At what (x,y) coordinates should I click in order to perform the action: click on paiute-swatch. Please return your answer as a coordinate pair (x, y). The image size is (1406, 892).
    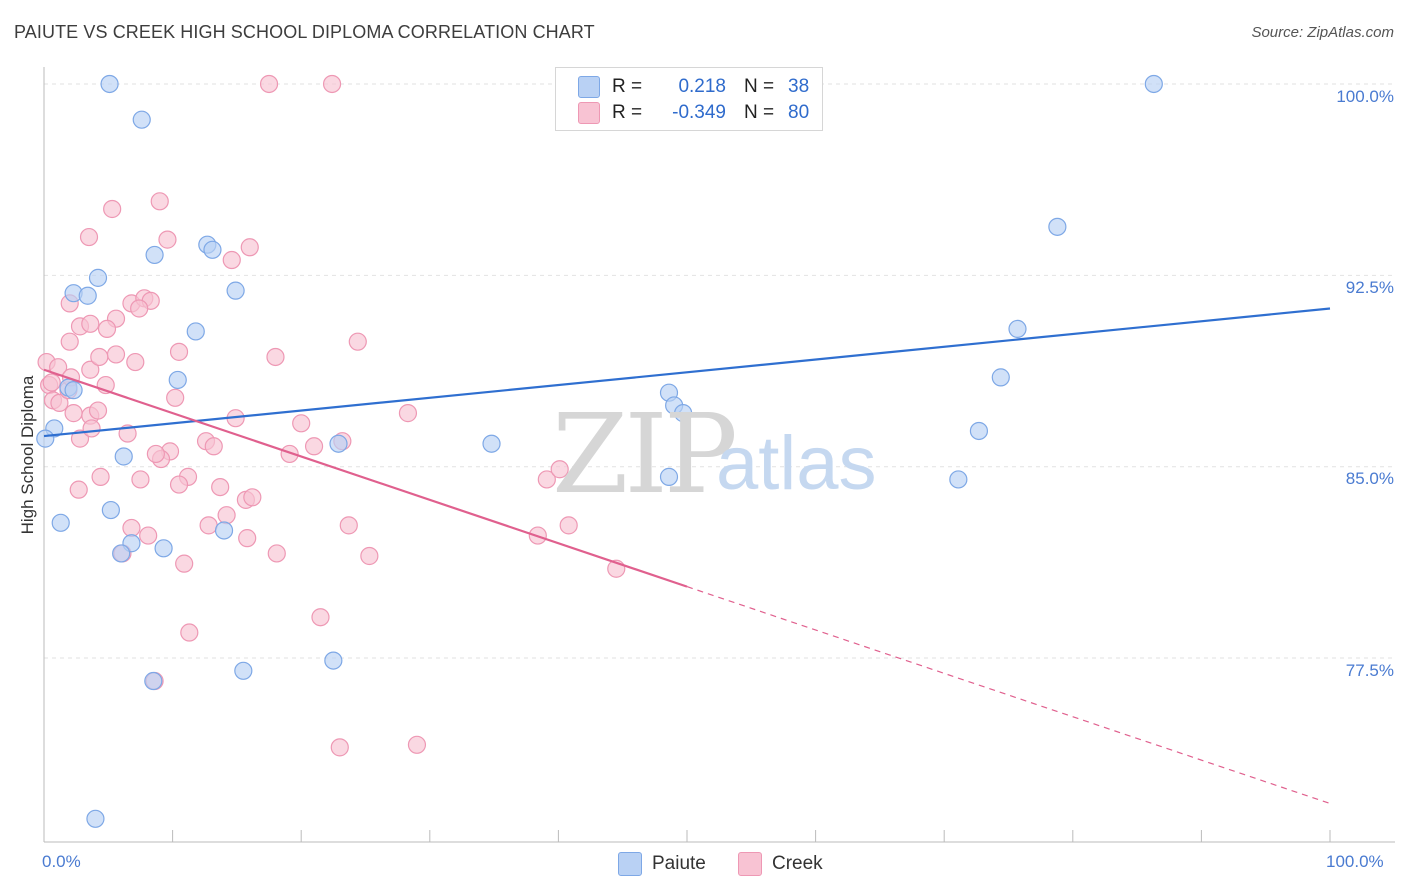
    Looking at the image, I should click on (589, 87).